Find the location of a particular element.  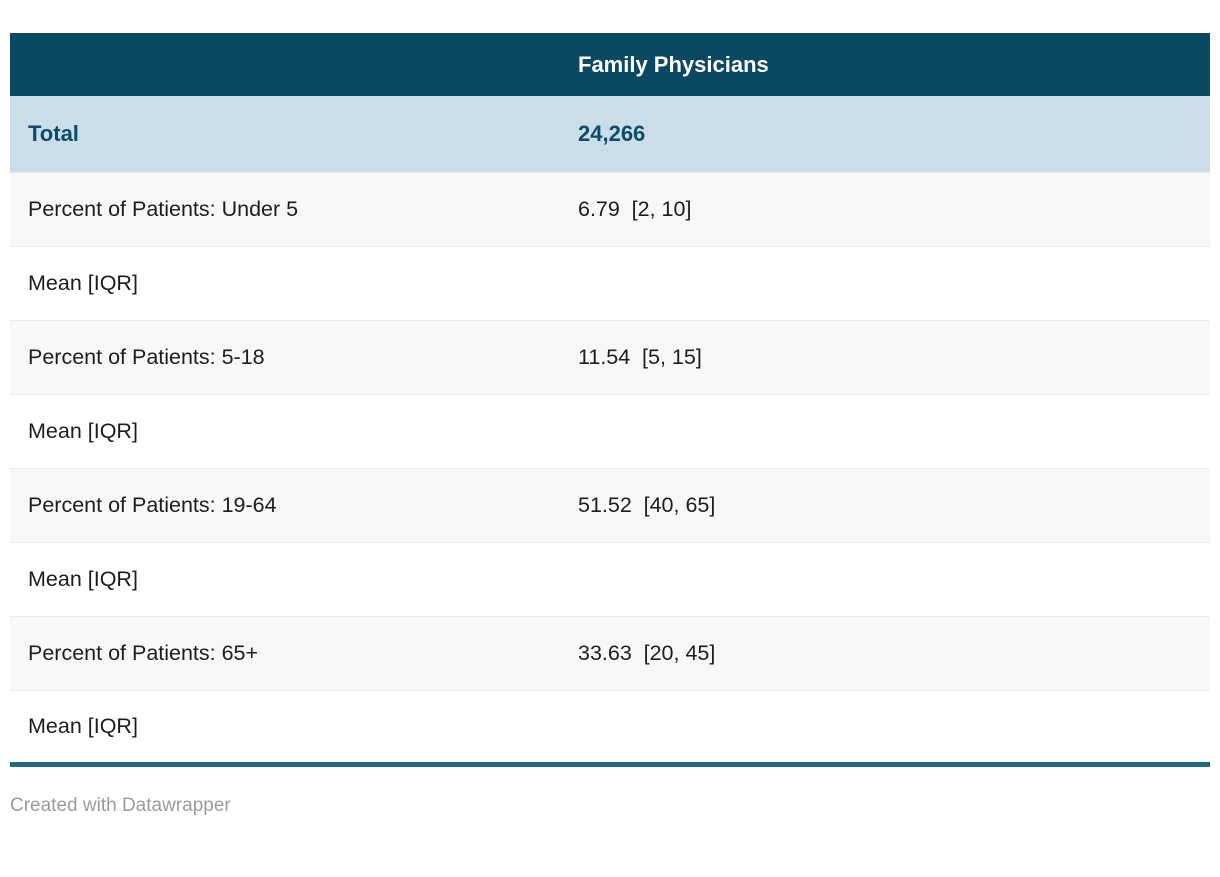

table-header: Family Physicians is located at coordinates (610, 64).